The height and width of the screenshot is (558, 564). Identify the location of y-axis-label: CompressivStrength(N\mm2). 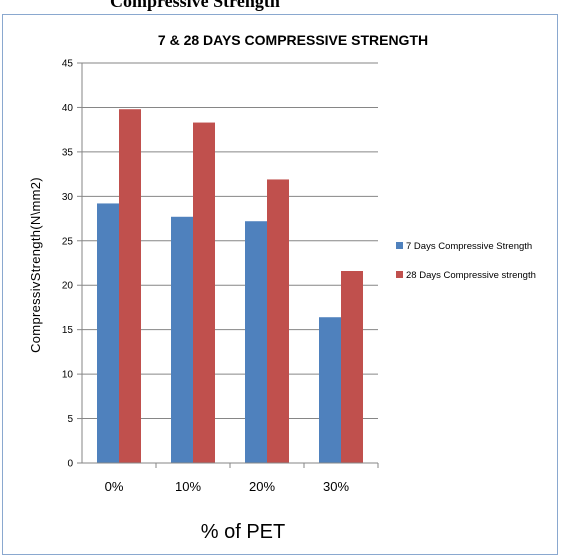
(35, 265).